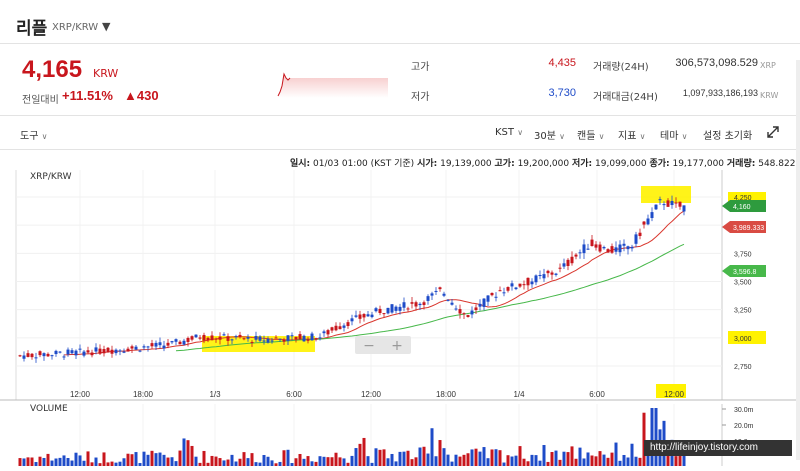 The width and height of the screenshot is (800, 471). I want to click on candle-menu: 캔들 ∨, so click(591, 136).